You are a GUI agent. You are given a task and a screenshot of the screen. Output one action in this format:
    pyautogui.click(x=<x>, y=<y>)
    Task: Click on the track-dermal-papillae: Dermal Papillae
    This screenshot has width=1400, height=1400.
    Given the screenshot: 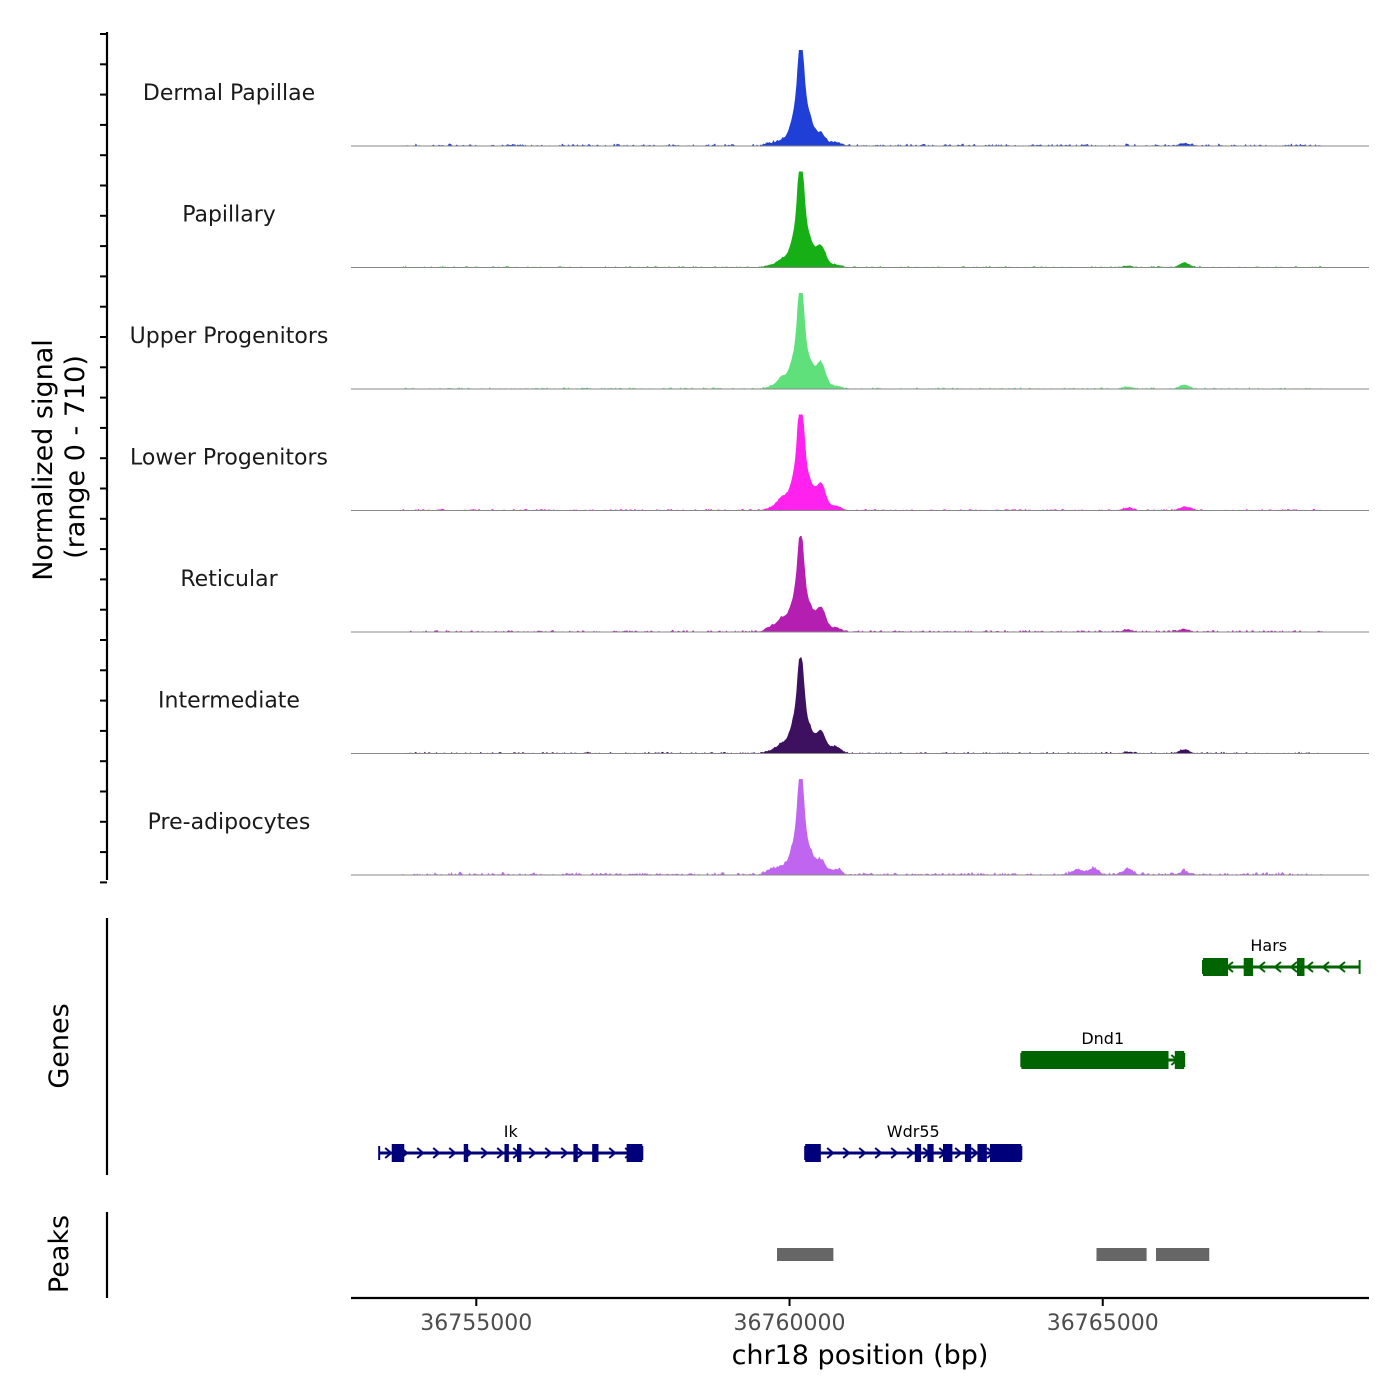 What is the action you would take?
    pyautogui.click(x=756, y=98)
    